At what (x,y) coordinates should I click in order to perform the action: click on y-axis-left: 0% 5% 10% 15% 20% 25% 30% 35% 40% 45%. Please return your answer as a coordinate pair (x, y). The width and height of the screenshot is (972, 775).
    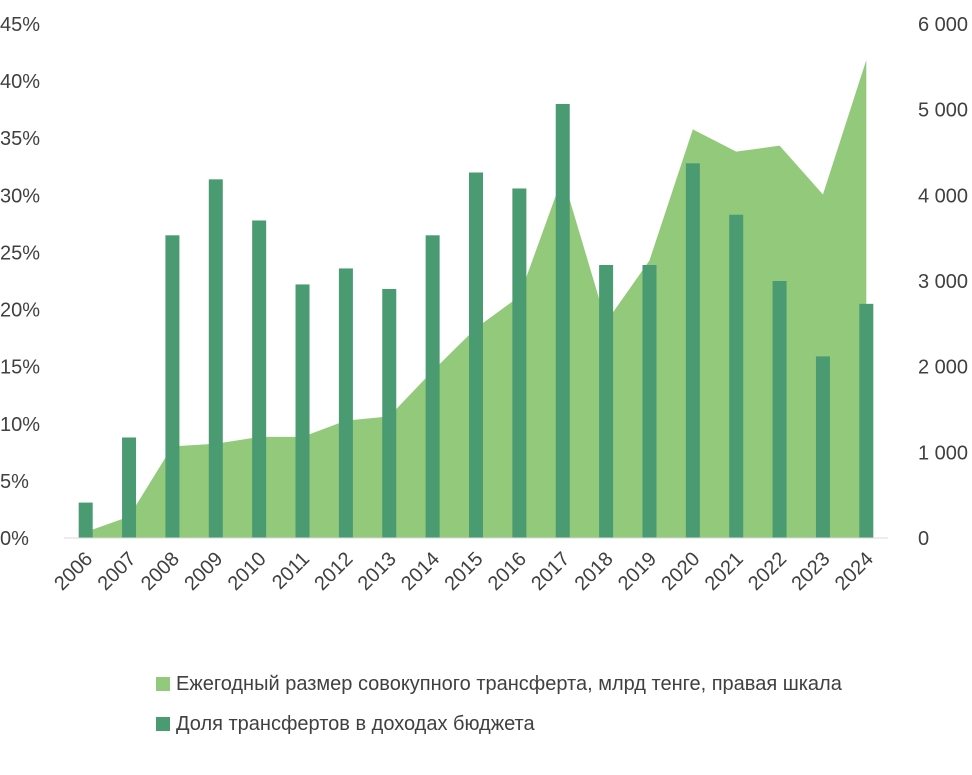
    Looking at the image, I should click on (20, 282).